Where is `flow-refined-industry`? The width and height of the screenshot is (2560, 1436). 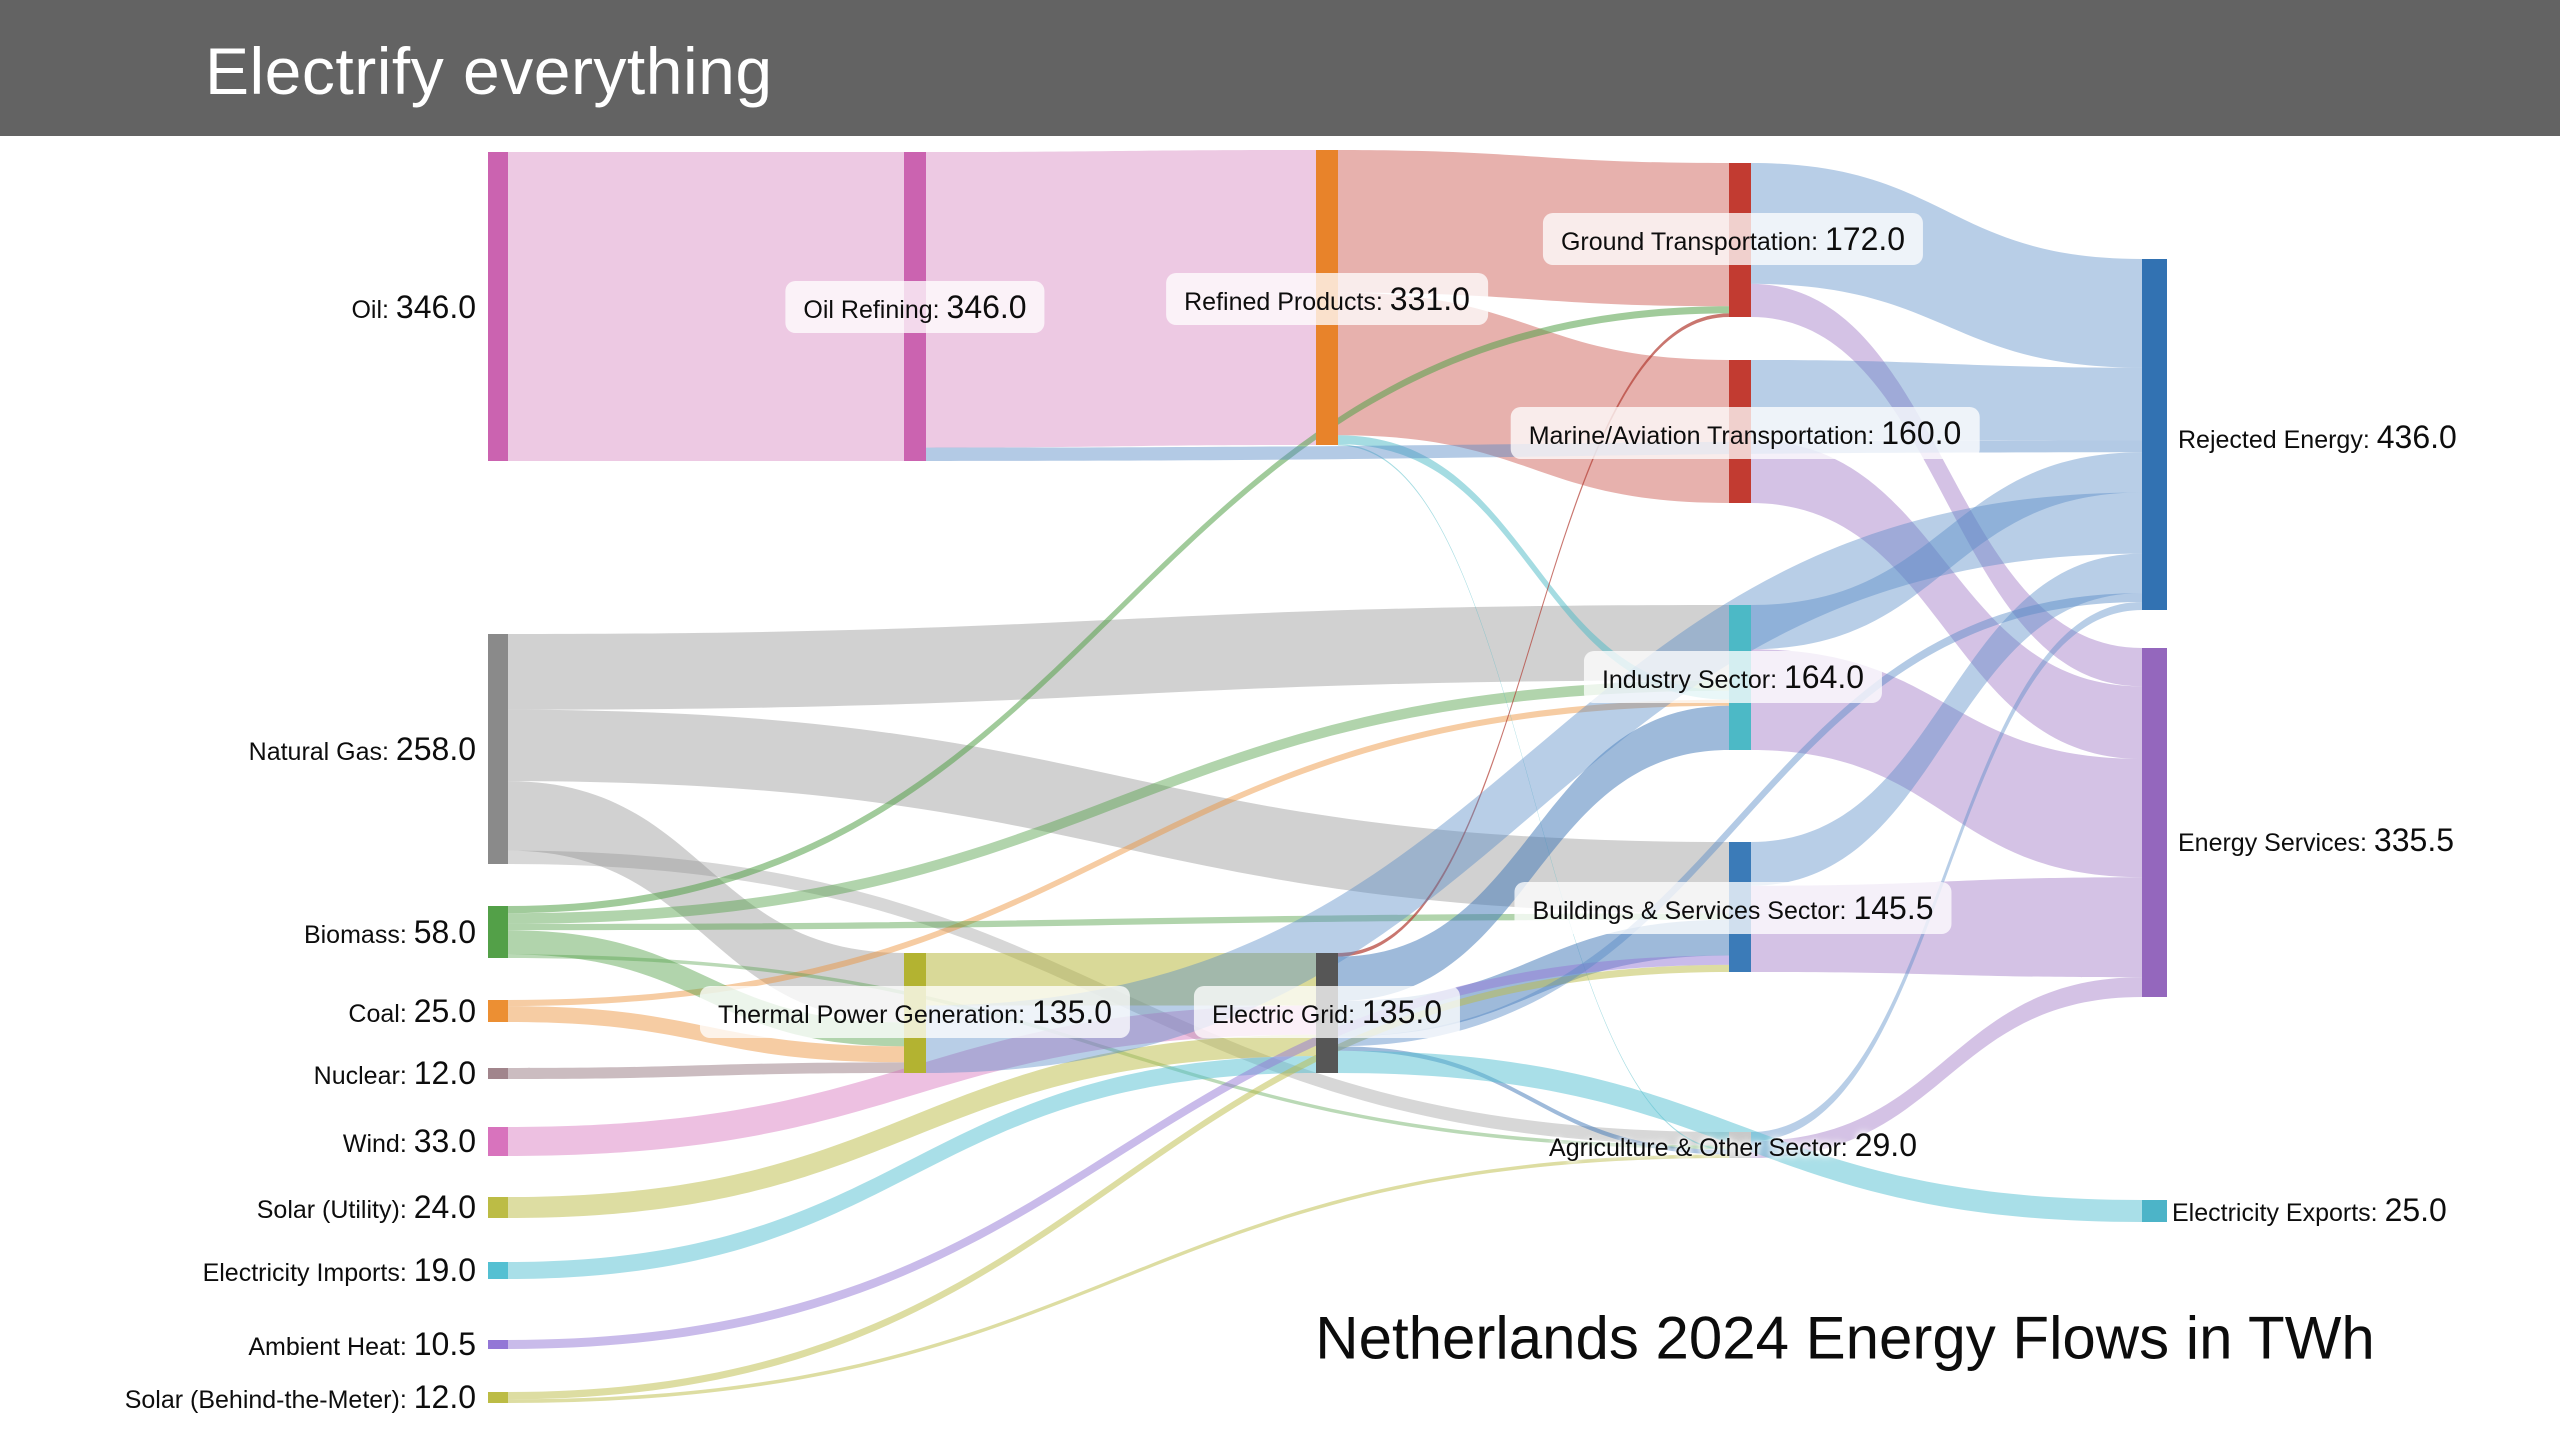 flow-refined-industry is located at coordinates (1533, 567).